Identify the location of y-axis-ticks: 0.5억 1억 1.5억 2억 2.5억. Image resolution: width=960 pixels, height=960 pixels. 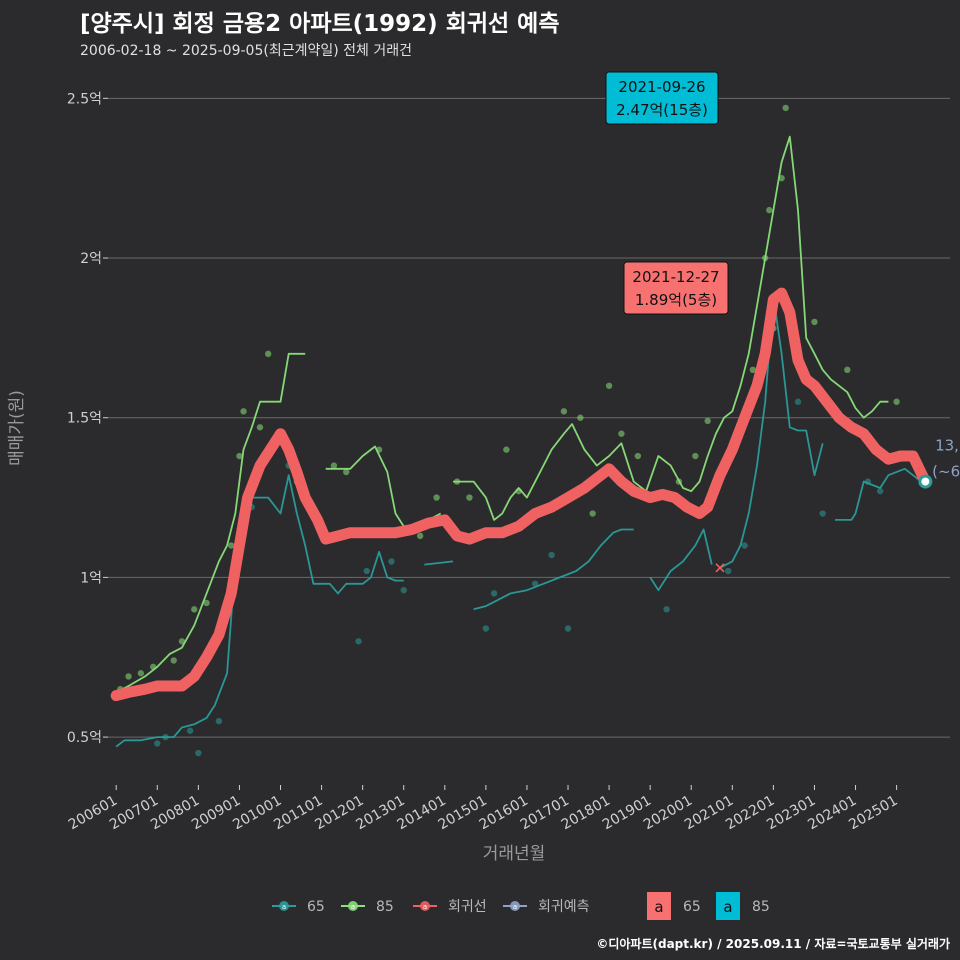
(87, 418).